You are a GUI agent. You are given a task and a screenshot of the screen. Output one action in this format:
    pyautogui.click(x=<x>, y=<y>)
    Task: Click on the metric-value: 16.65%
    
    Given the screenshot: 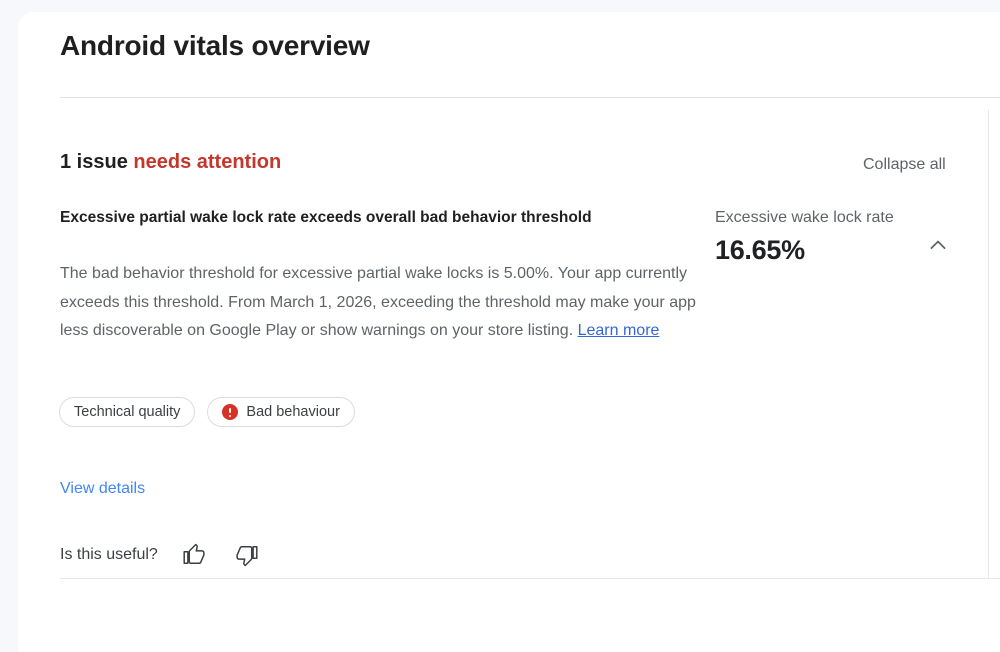 What is the action you would take?
    pyautogui.click(x=760, y=250)
    